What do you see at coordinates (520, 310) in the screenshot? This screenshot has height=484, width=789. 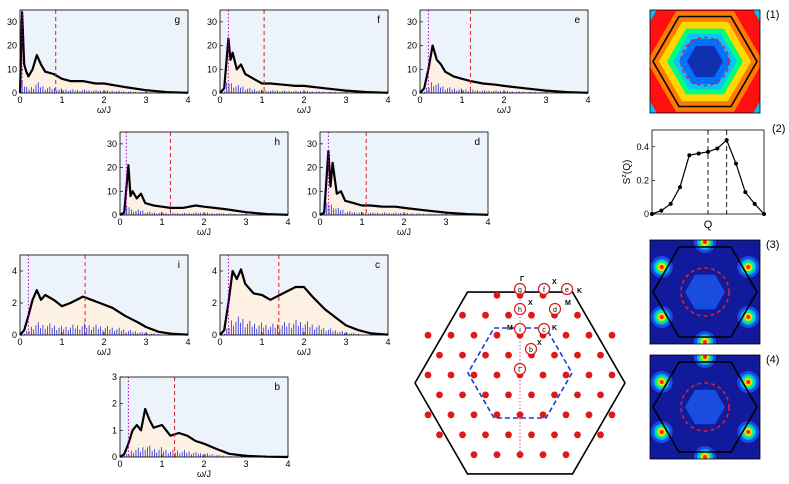 I see `lattice-label-h: h` at bounding box center [520, 310].